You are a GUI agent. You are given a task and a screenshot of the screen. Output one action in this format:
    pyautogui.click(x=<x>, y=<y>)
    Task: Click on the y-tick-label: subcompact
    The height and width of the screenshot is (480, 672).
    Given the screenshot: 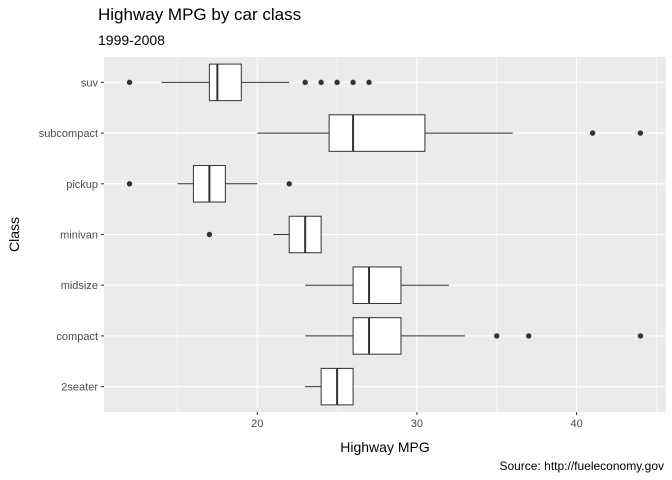 What is the action you would take?
    pyautogui.click(x=68, y=134)
    